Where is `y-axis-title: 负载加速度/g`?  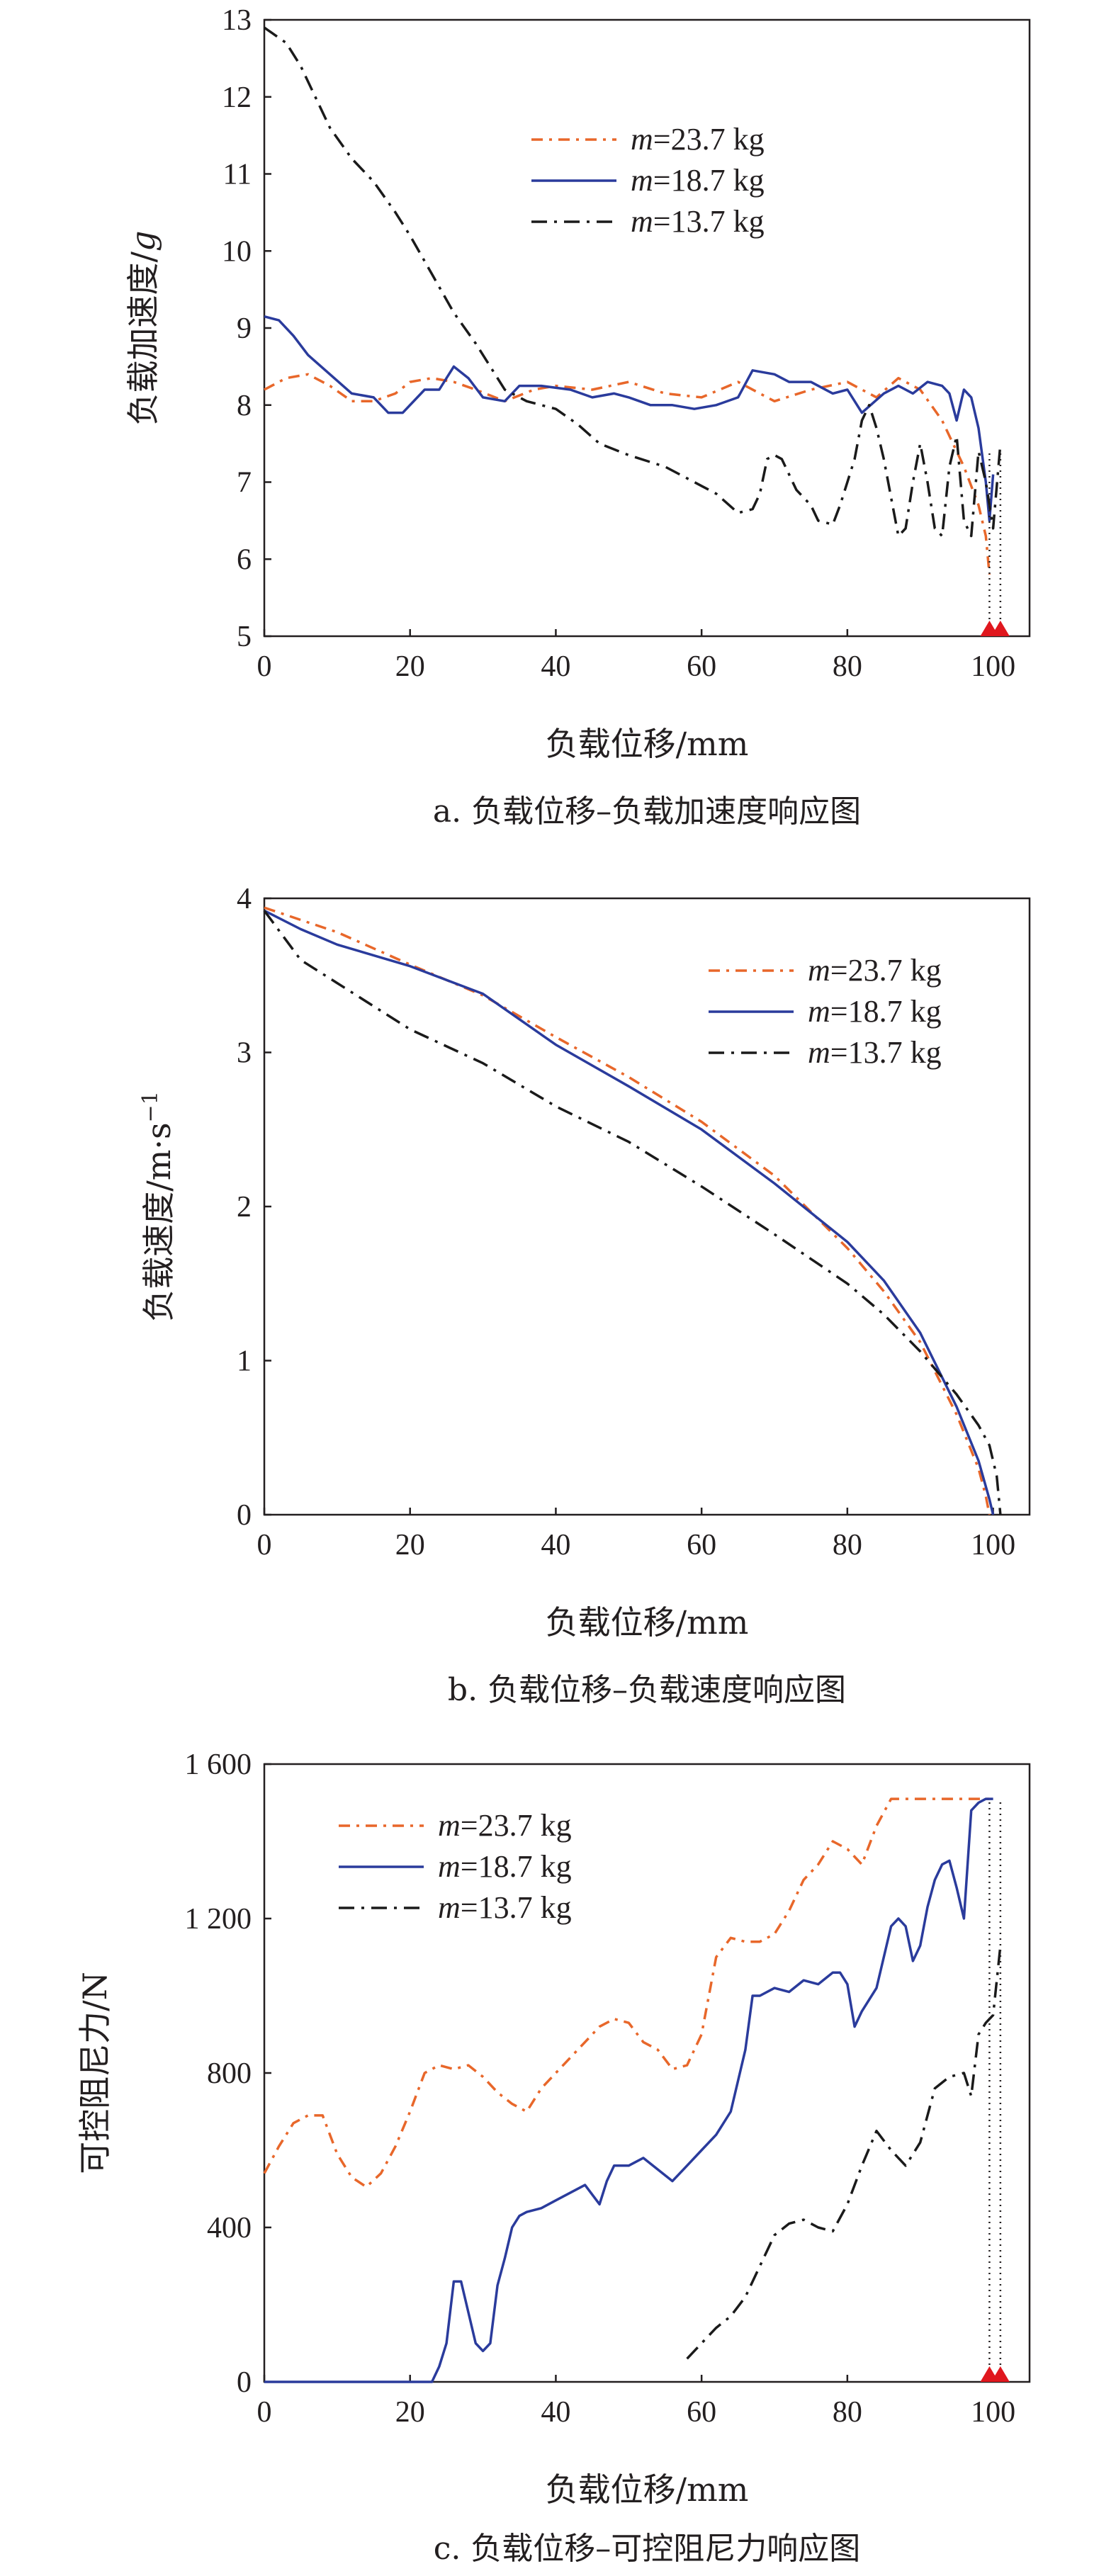
y-axis-title: 负载加速度/g is located at coordinates (143, 328).